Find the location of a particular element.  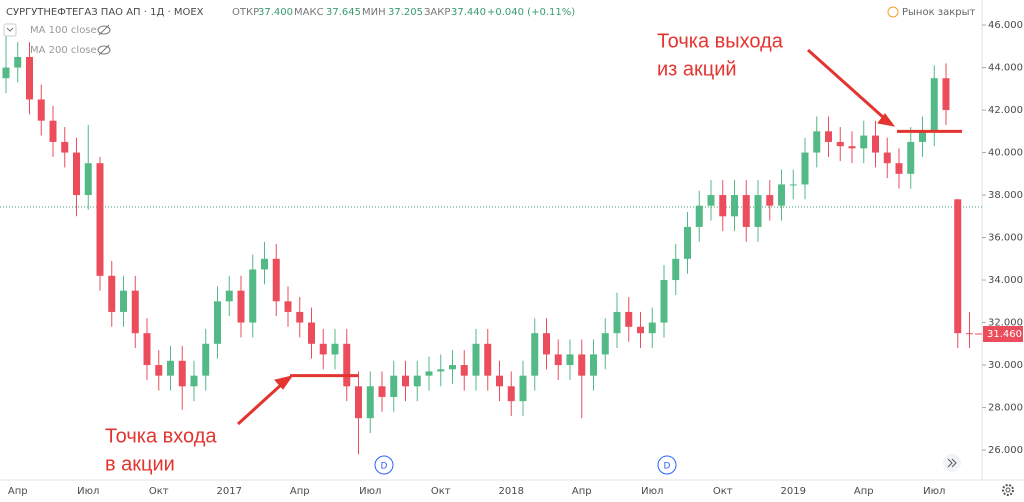

open-value: 37.400 is located at coordinates (275, 12).